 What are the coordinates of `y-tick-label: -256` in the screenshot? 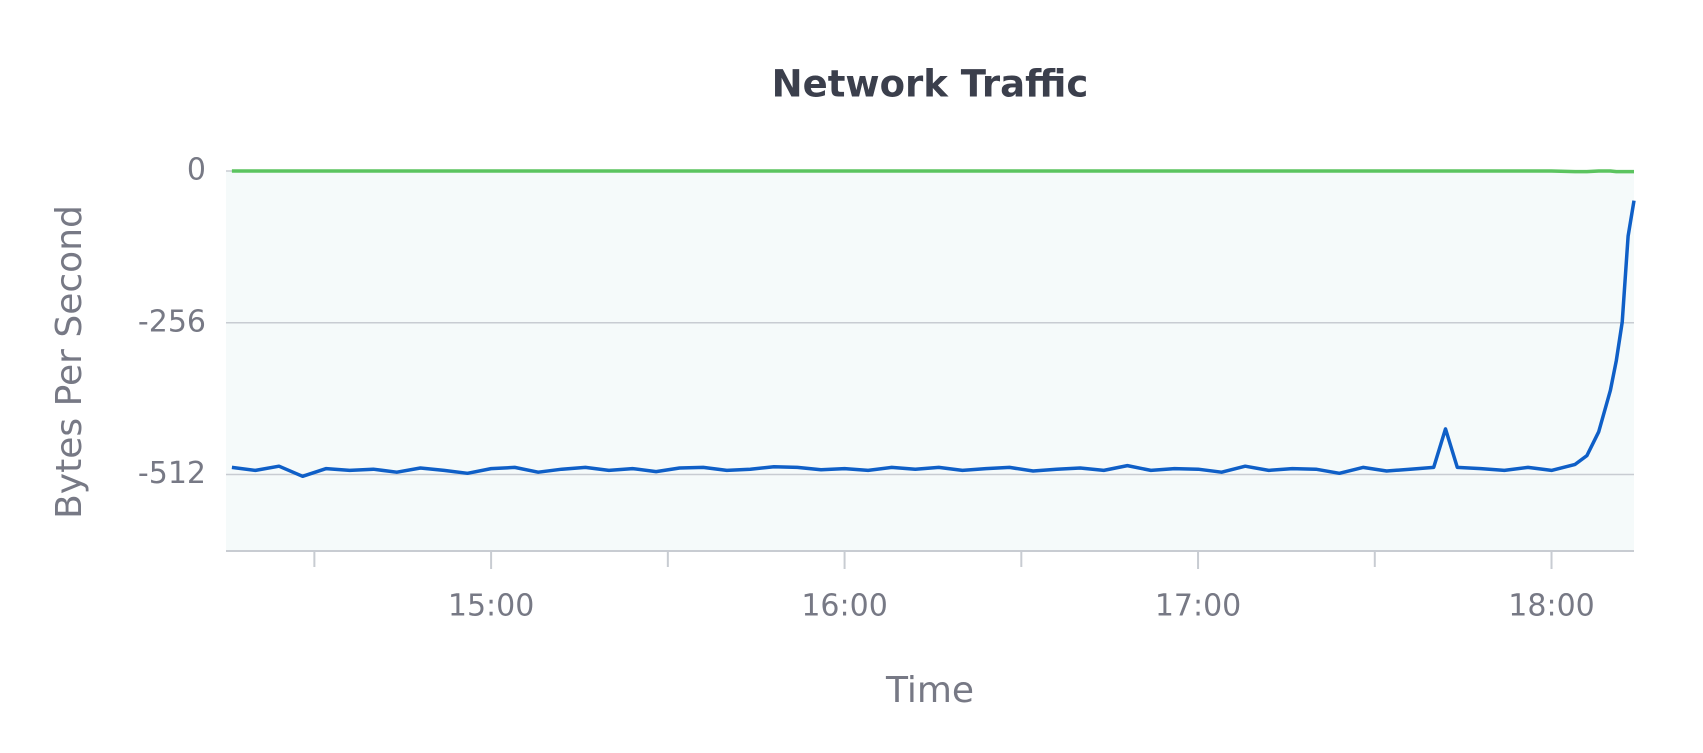 It's located at (172, 321).